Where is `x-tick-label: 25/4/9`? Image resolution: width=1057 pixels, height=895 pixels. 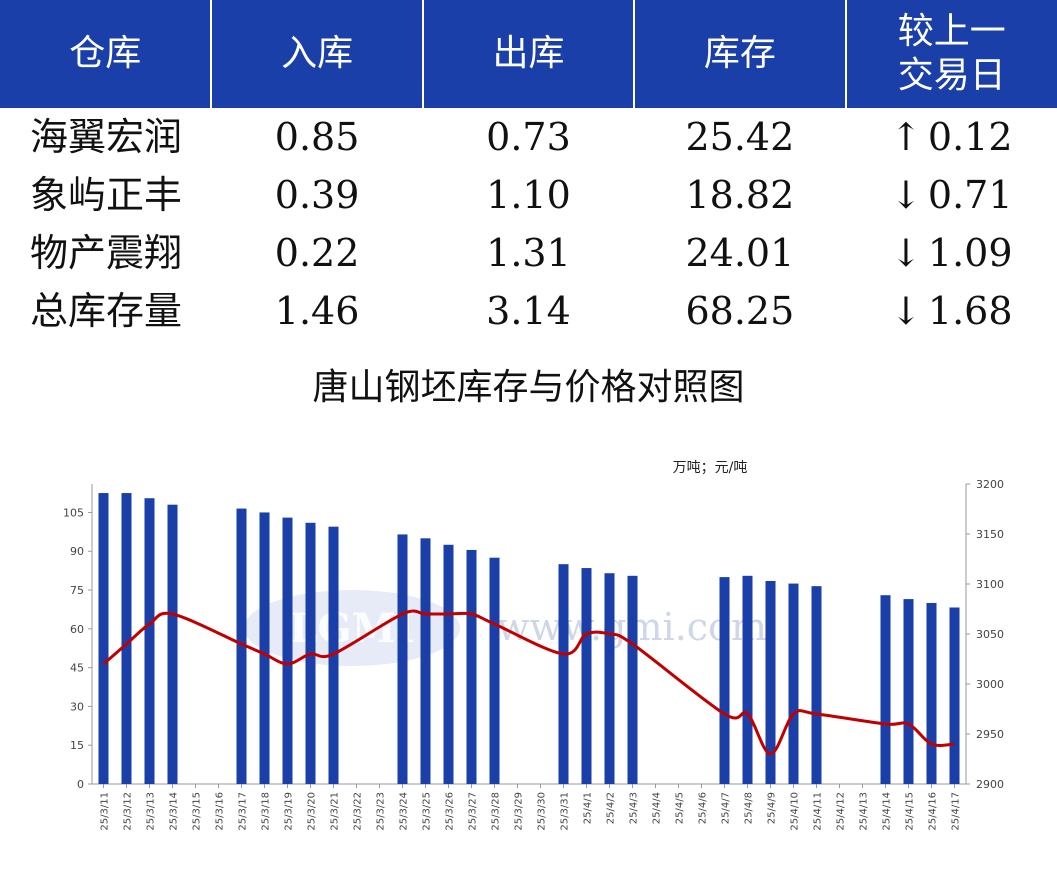
x-tick-label: 25/4/9 is located at coordinates (772, 808).